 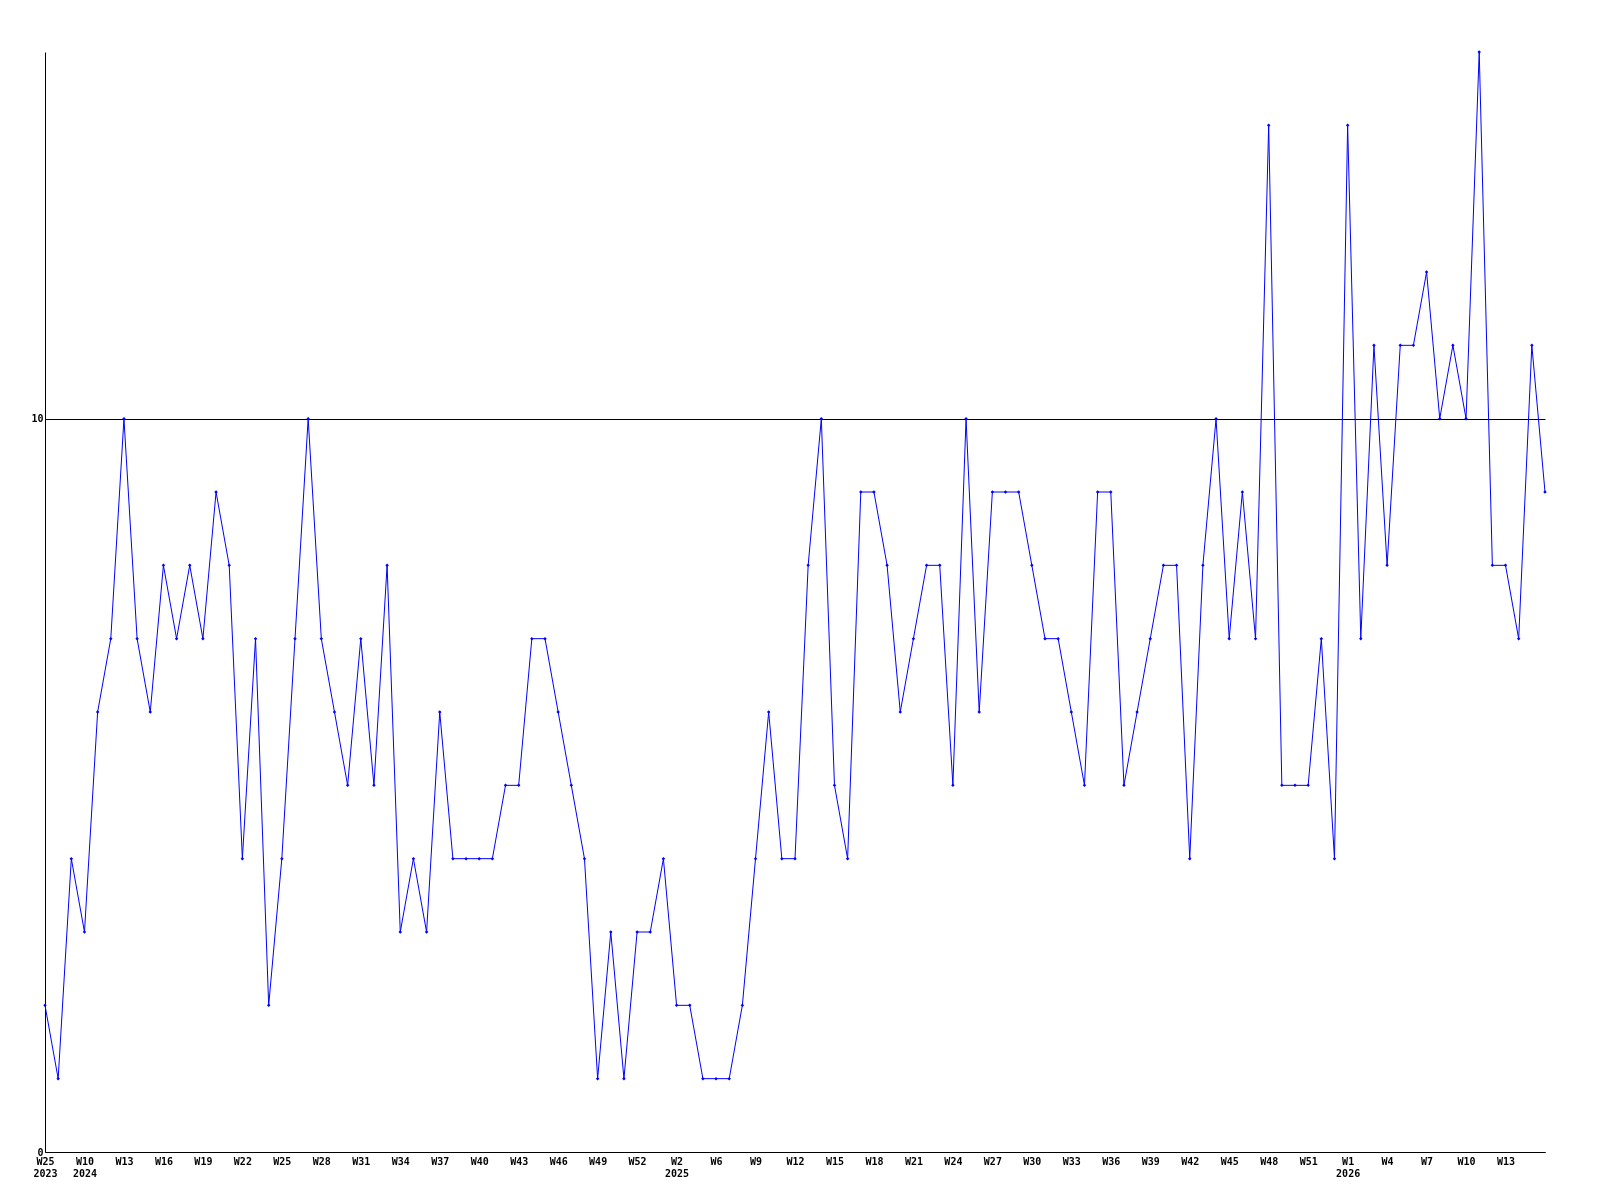 What do you see at coordinates (1111, 1161) in the screenshot?
I see `x-tick-label: W36` at bounding box center [1111, 1161].